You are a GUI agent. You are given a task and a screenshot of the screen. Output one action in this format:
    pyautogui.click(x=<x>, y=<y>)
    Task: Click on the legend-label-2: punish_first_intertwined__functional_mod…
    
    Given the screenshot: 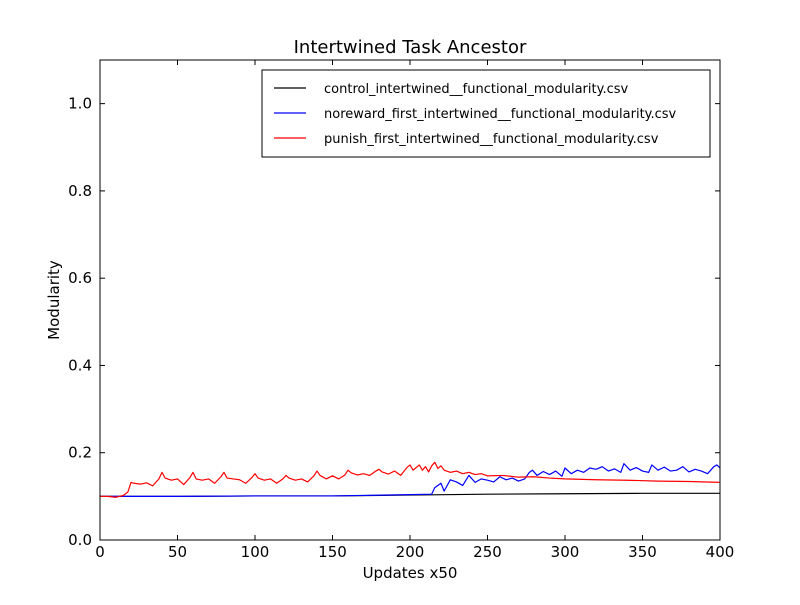 What is the action you would take?
    pyautogui.click(x=491, y=139)
    